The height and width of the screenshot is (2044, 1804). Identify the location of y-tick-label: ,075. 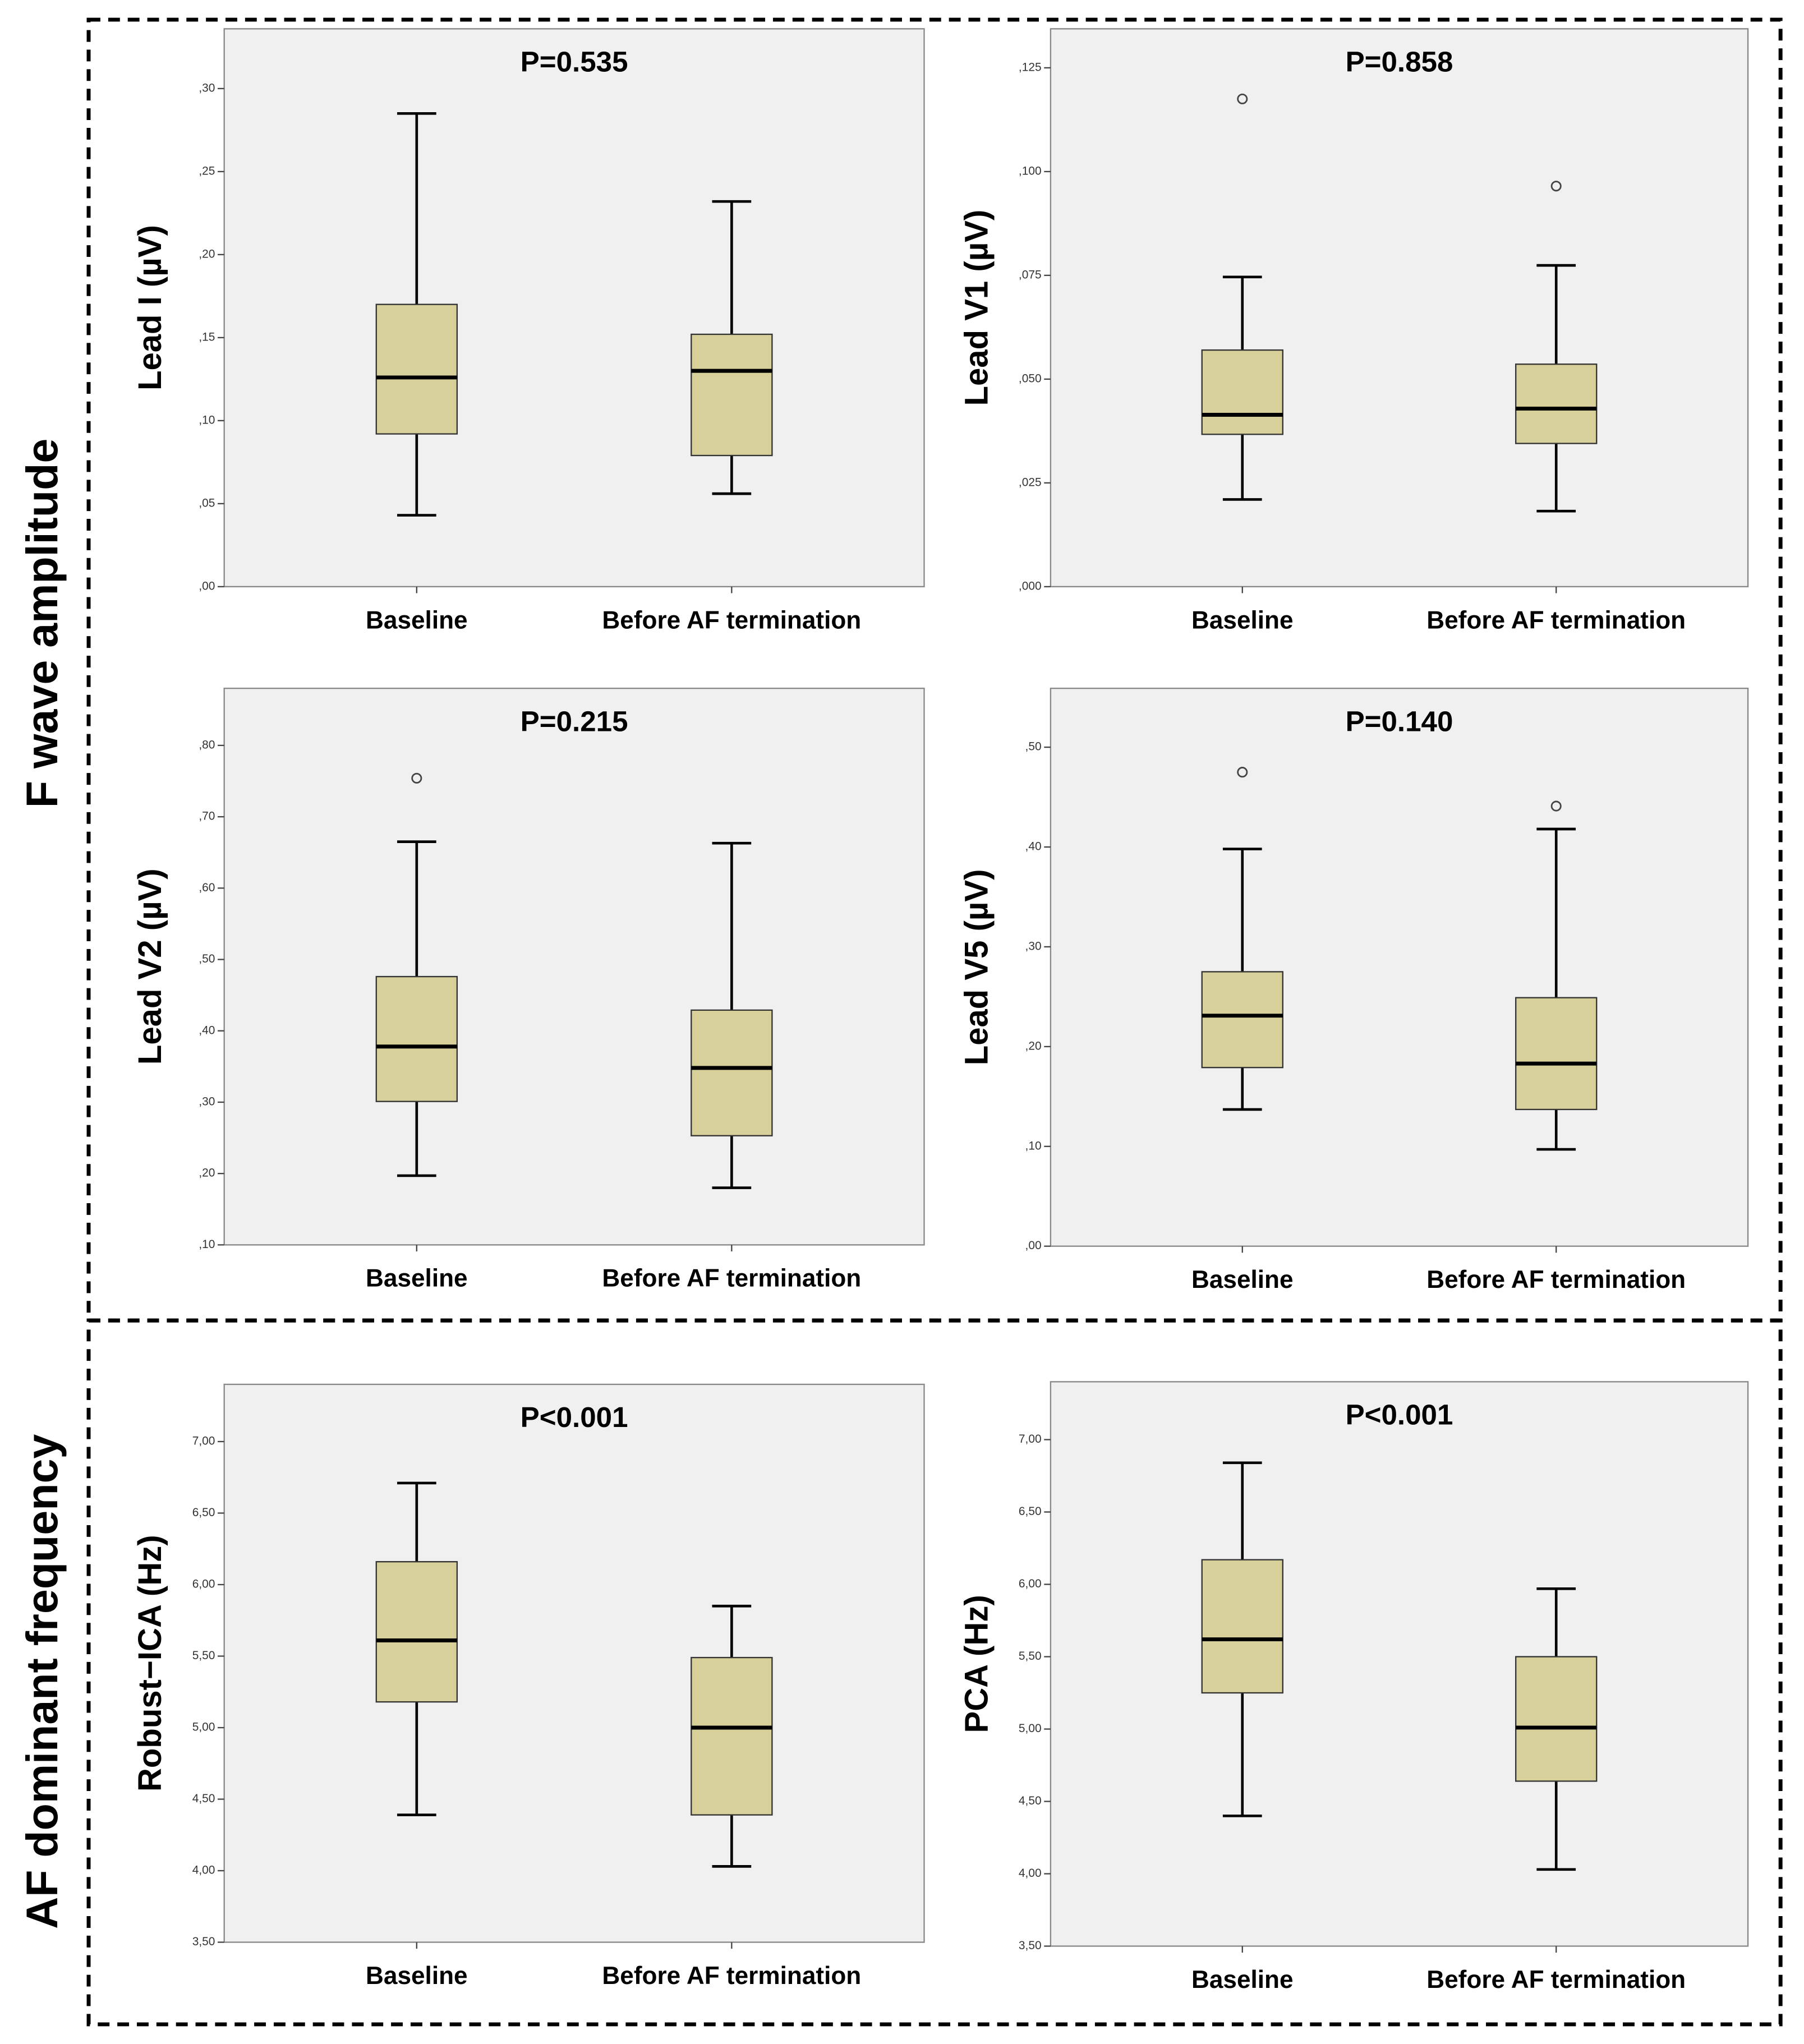
(1030, 274).